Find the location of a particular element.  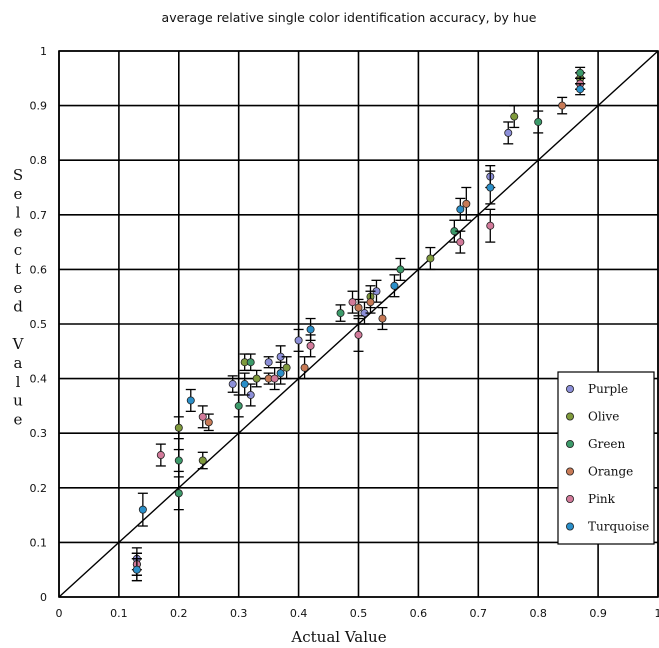

legend-item: Orange is located at coordinates (599, 472).